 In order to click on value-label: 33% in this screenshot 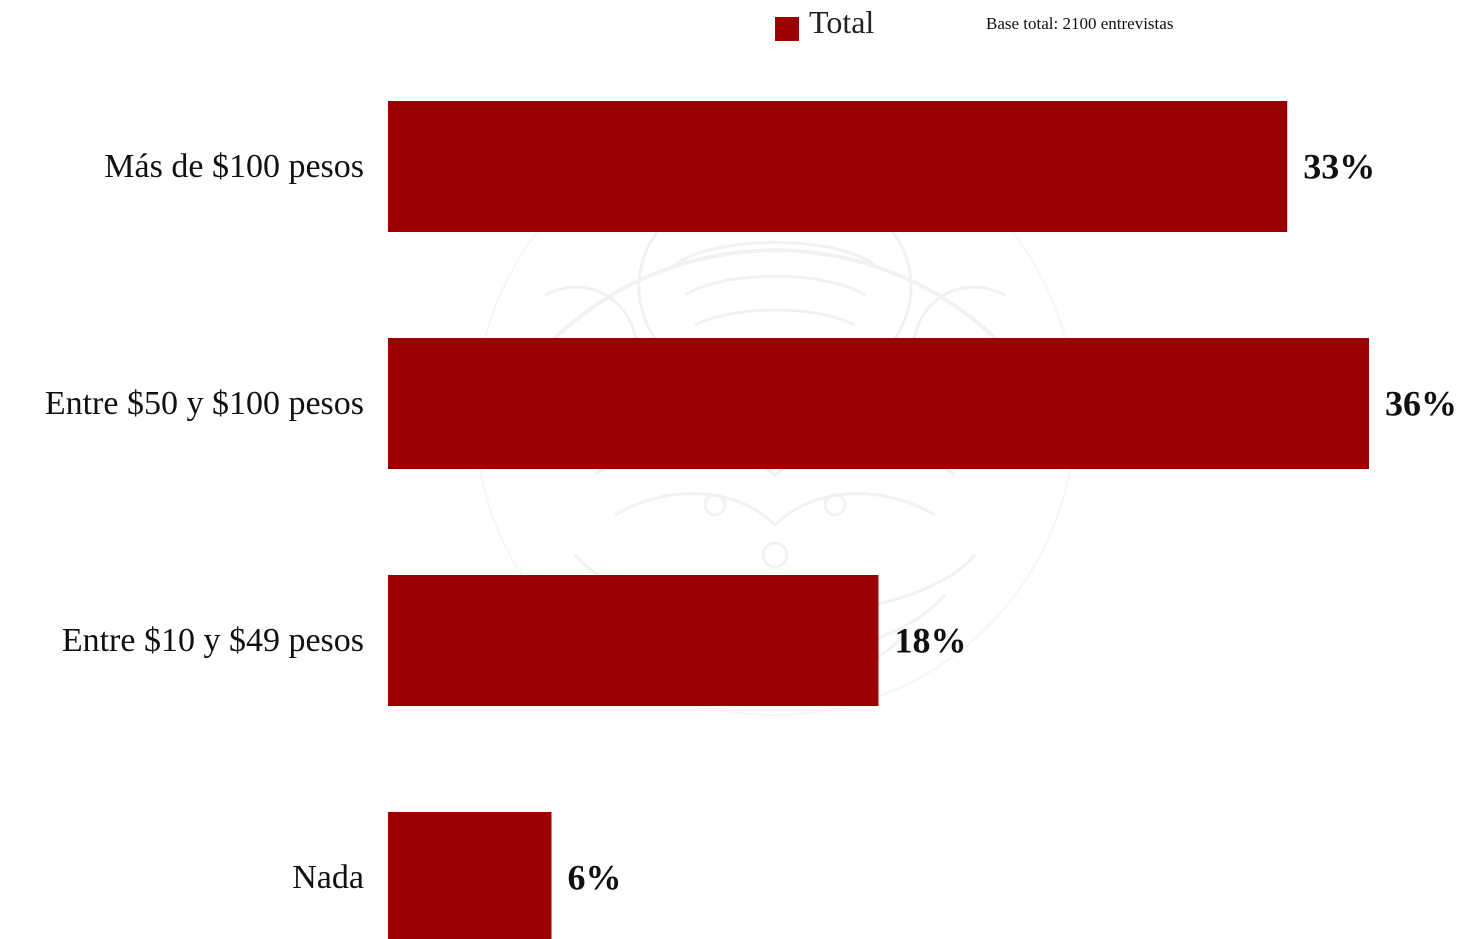, I will do `click(1339, 167)`.